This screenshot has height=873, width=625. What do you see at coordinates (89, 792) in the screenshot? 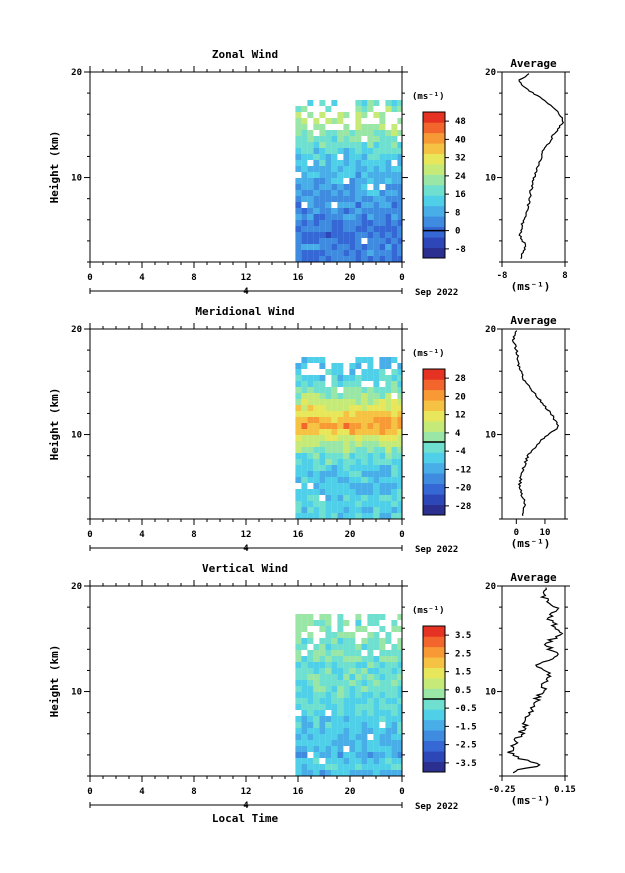
I see `x-tick-label: 0` at bounding box center [89, 792].